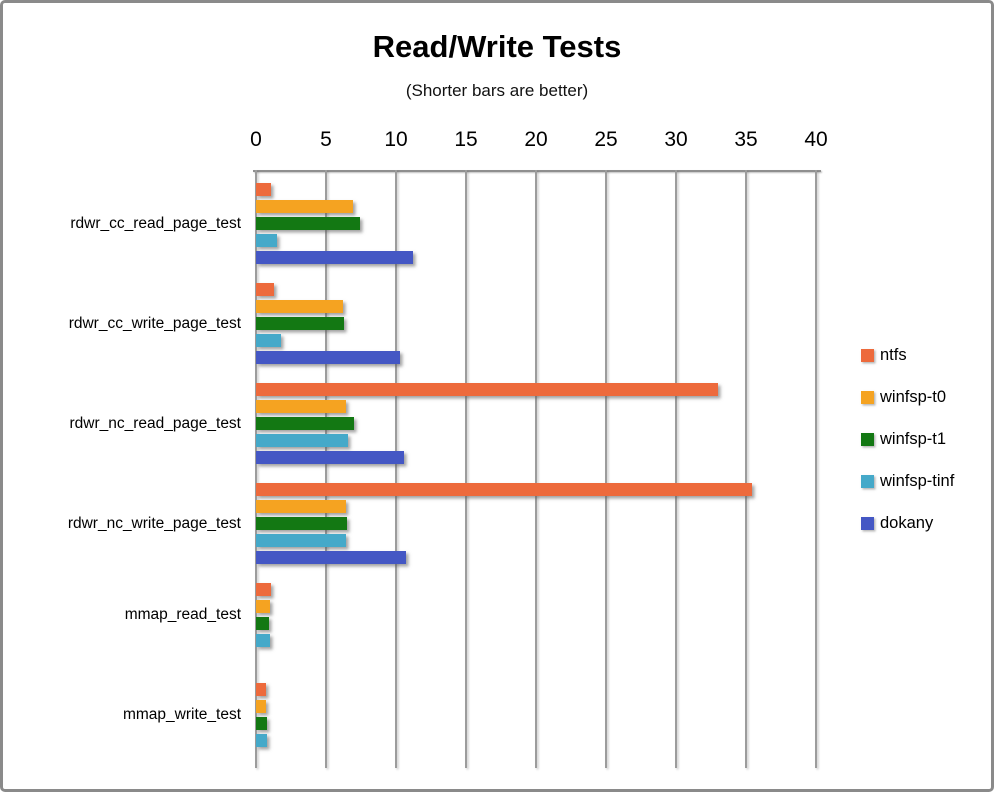 Image resolution: width=1000 pixels, height=798 pixels. Describe the element at coordinates (181, 714) in the screenshot. I see `category-label-mmap_write_test: mmap_write_test` at that location.